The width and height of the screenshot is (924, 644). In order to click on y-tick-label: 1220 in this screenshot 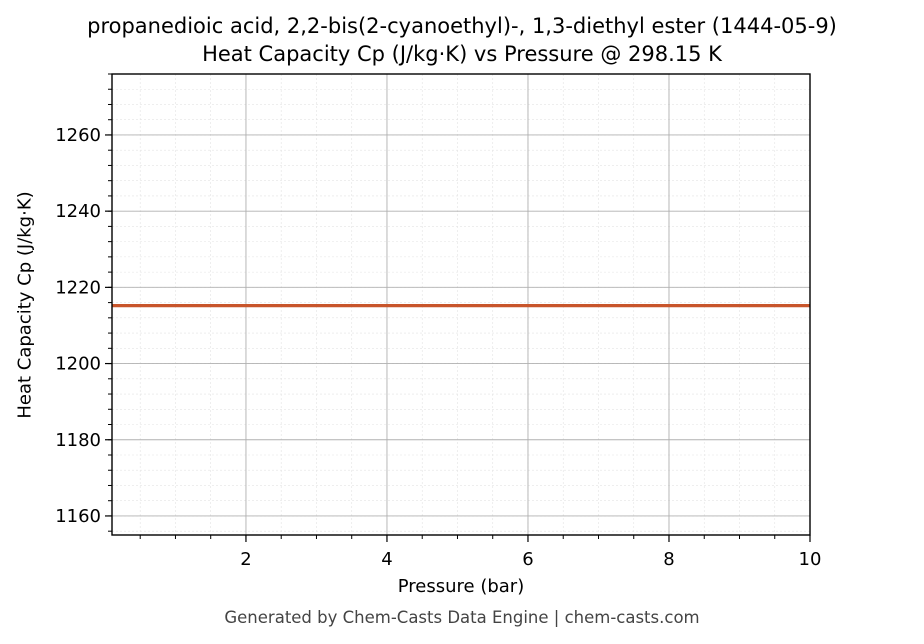, I will do `click(78, 287)`.